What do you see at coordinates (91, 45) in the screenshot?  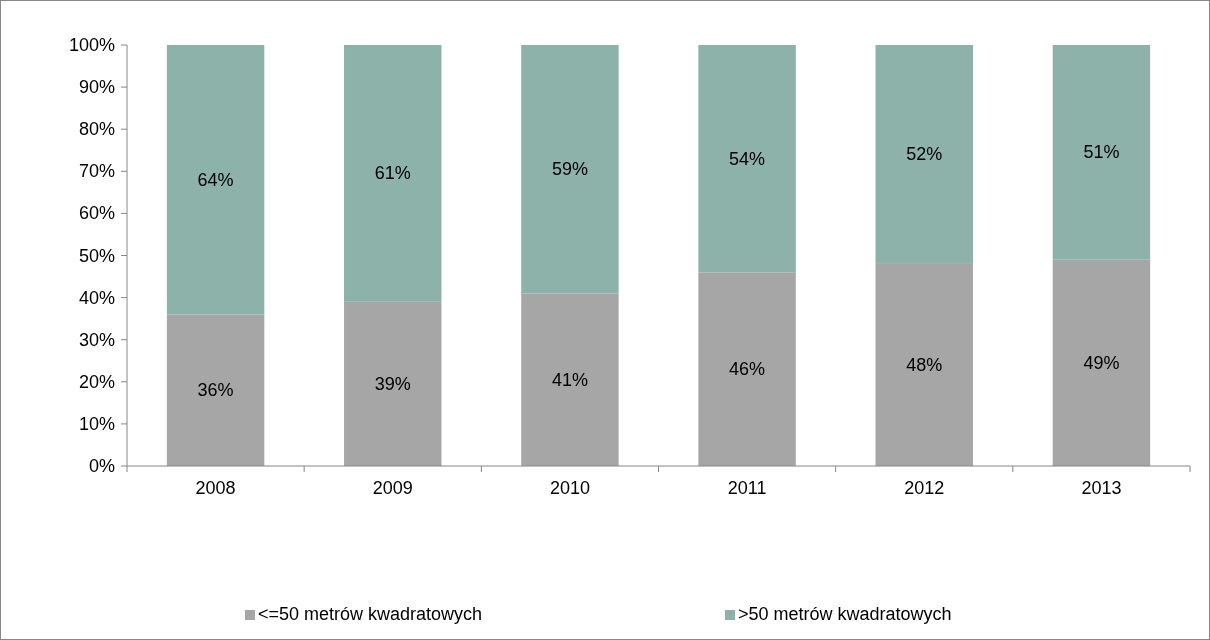 I see `y-tick-label: 100%` at bounding box center [91, 45].